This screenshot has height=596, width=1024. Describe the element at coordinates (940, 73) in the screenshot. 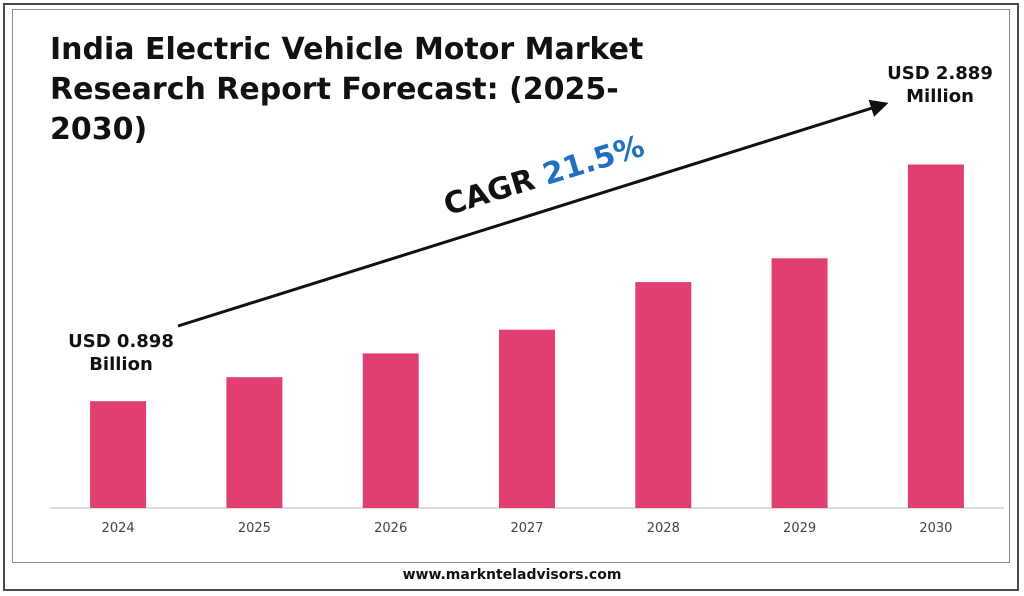

I see `end-value: USD 2.889` at that location.